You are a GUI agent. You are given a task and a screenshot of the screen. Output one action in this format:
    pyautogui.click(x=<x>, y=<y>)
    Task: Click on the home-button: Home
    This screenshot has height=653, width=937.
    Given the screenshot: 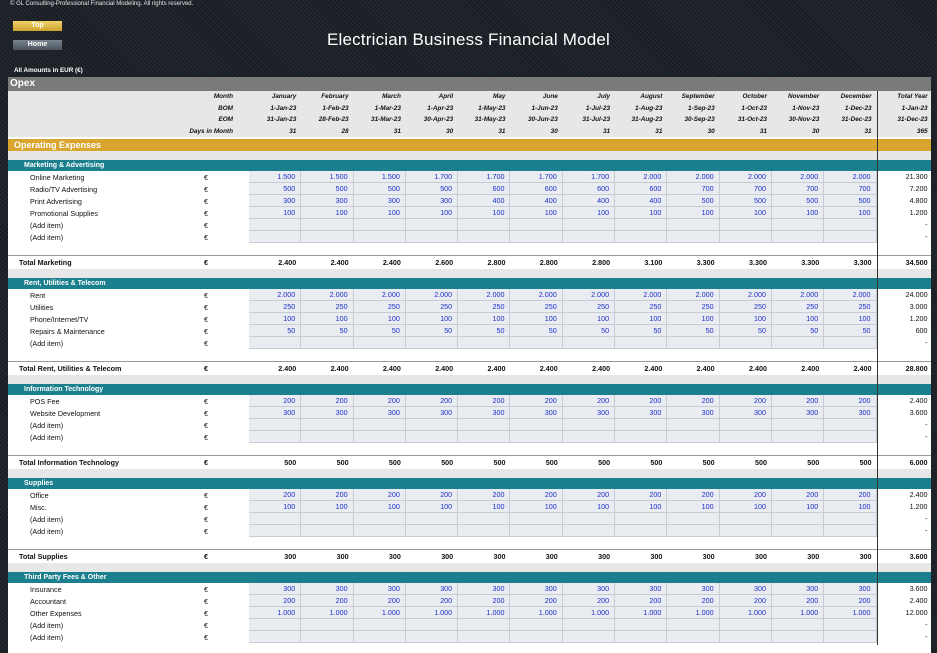 What is the action you would take?
    pyautogui.click(x=37, y=45)
    